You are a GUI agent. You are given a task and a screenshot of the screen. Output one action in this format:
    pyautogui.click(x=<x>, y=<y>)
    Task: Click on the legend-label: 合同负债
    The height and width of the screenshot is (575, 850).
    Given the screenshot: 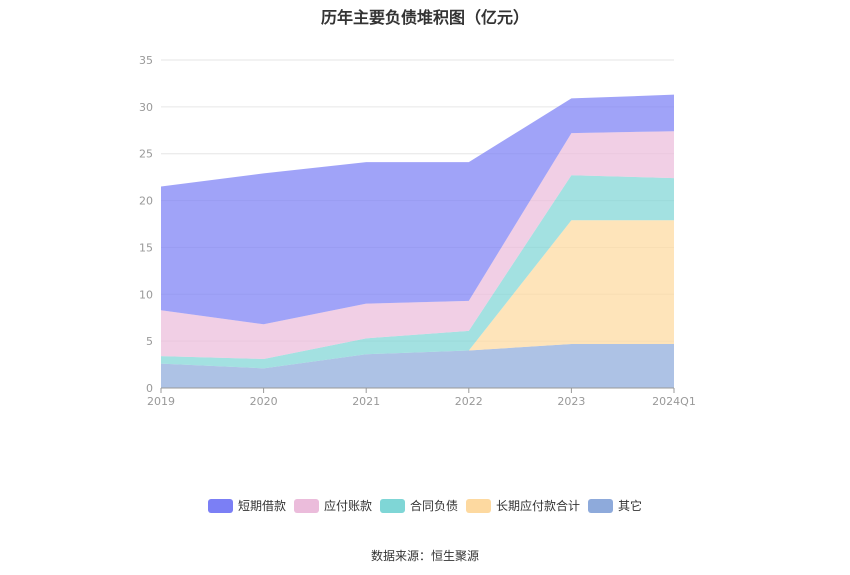 What is the action you would take?
    pyautogui.click(x=433, y=506)
    